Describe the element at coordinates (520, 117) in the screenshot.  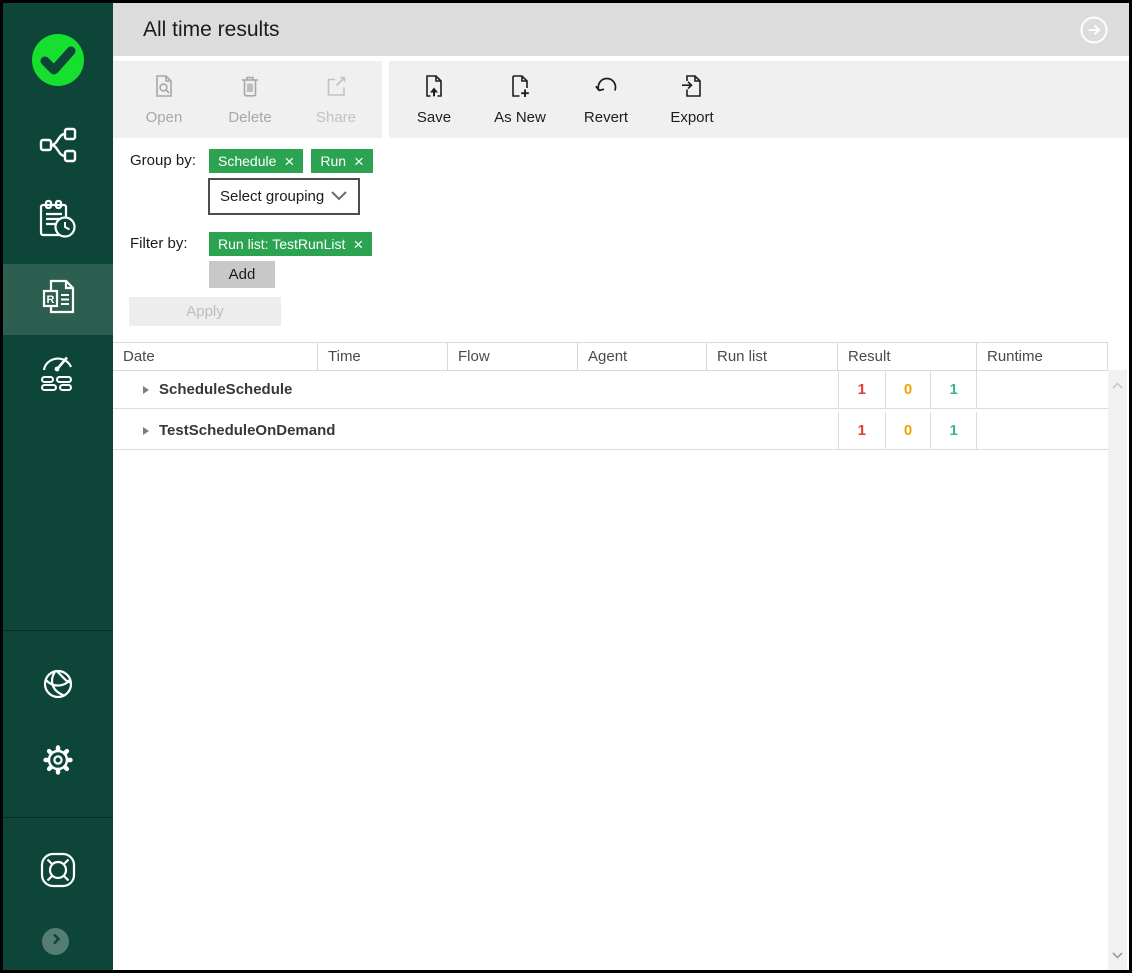
I see `save-as-new-button-label: As New` at that location.